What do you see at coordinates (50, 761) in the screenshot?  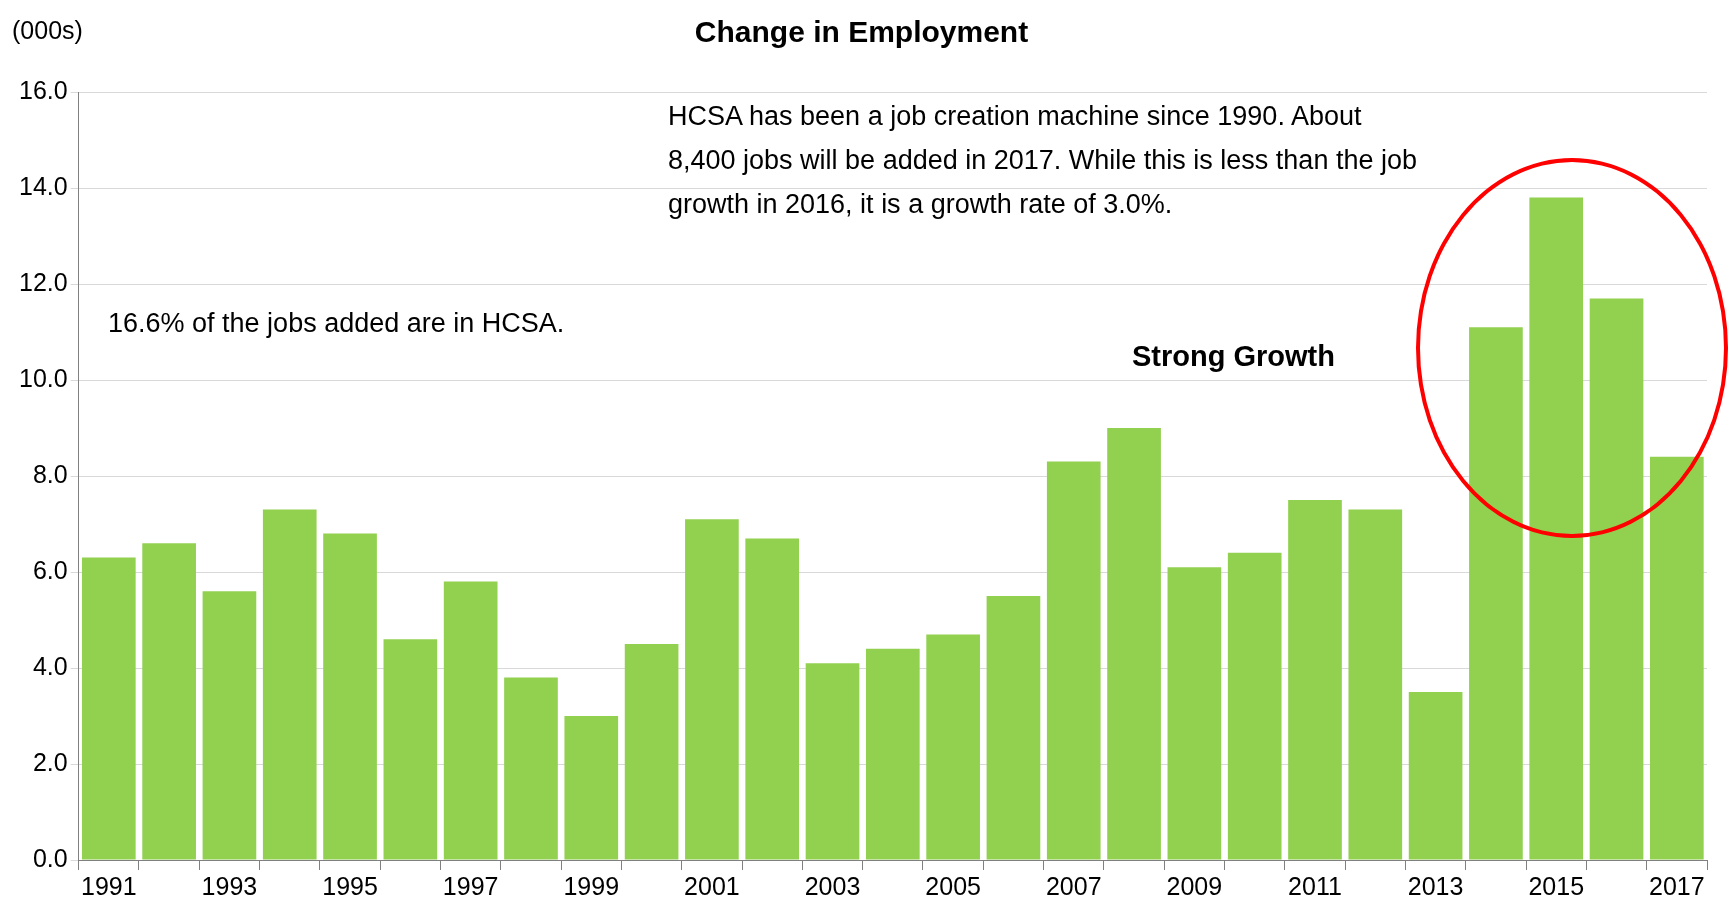 I see `y-tick-label: 2.0` at bounding box center [50, 761].